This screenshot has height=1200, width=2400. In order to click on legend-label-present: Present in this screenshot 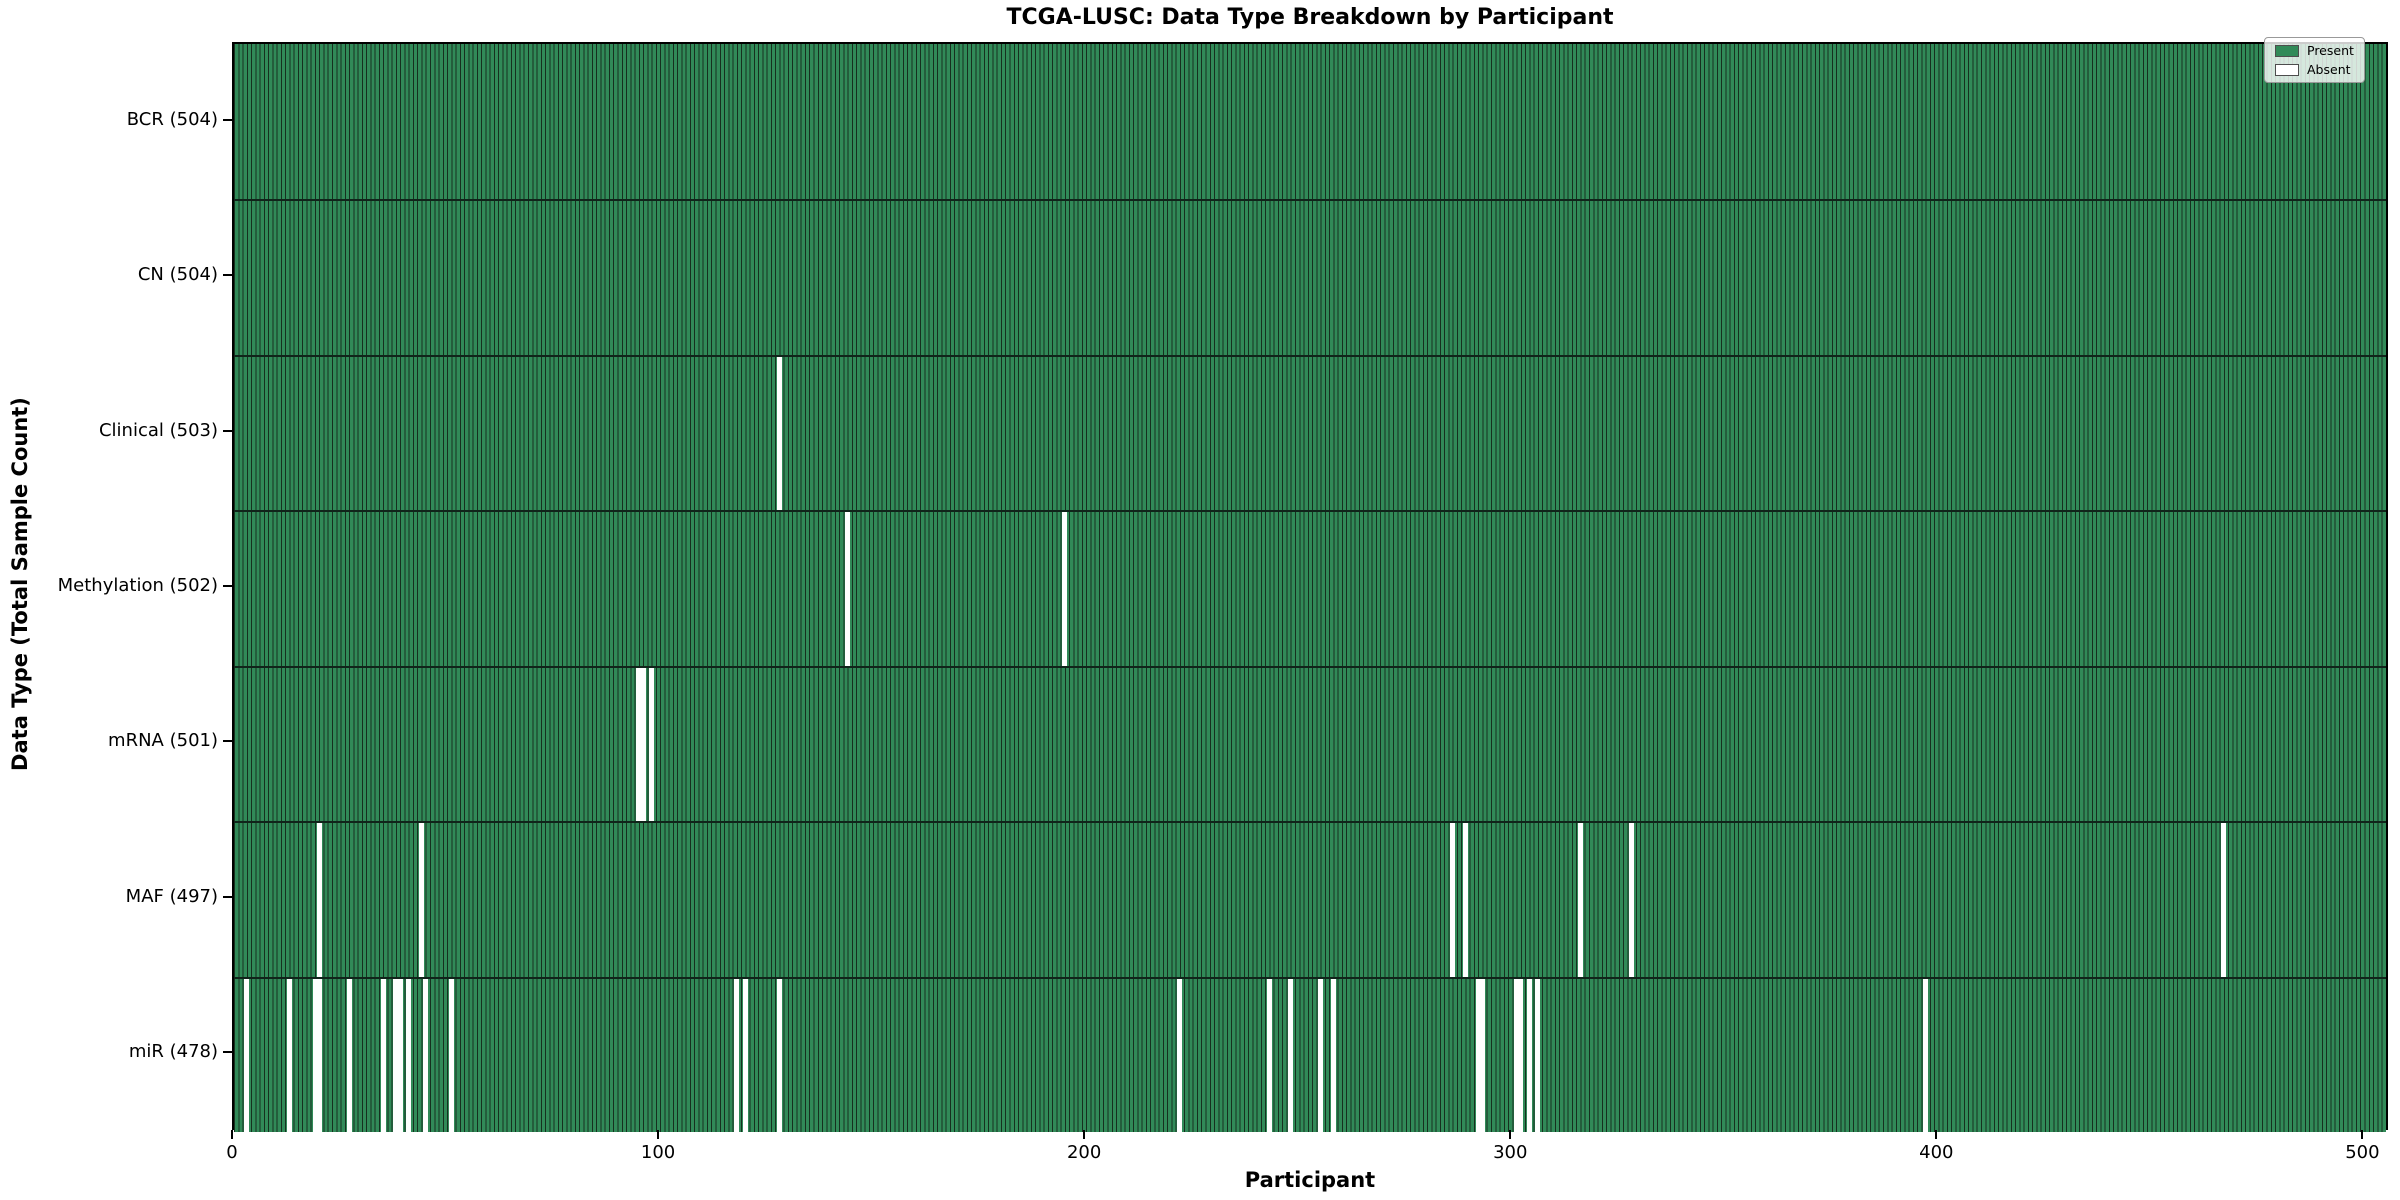, I will do `click(2330, 50)`.